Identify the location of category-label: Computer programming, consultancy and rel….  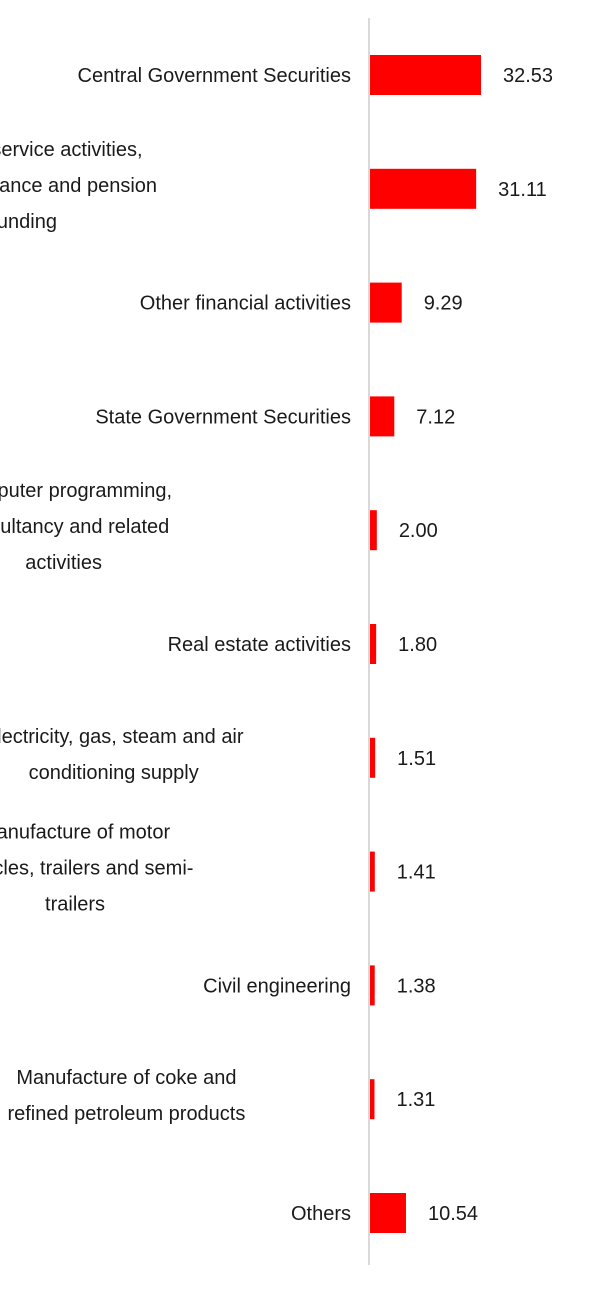
(86, 527).